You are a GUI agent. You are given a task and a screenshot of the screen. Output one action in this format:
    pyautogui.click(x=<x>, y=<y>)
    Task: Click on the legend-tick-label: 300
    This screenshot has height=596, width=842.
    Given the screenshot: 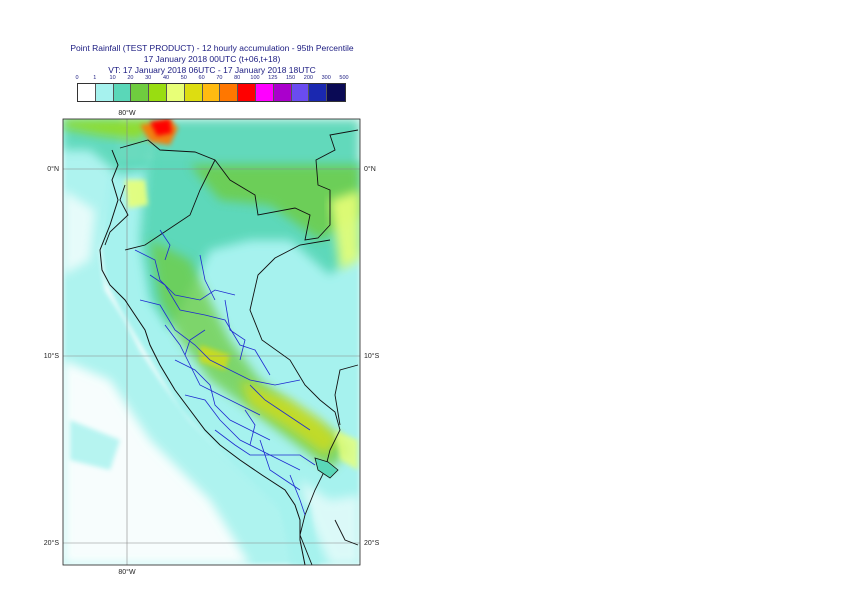 What is the action you would take?
    pyautogui.click(x=326, y=78)
    